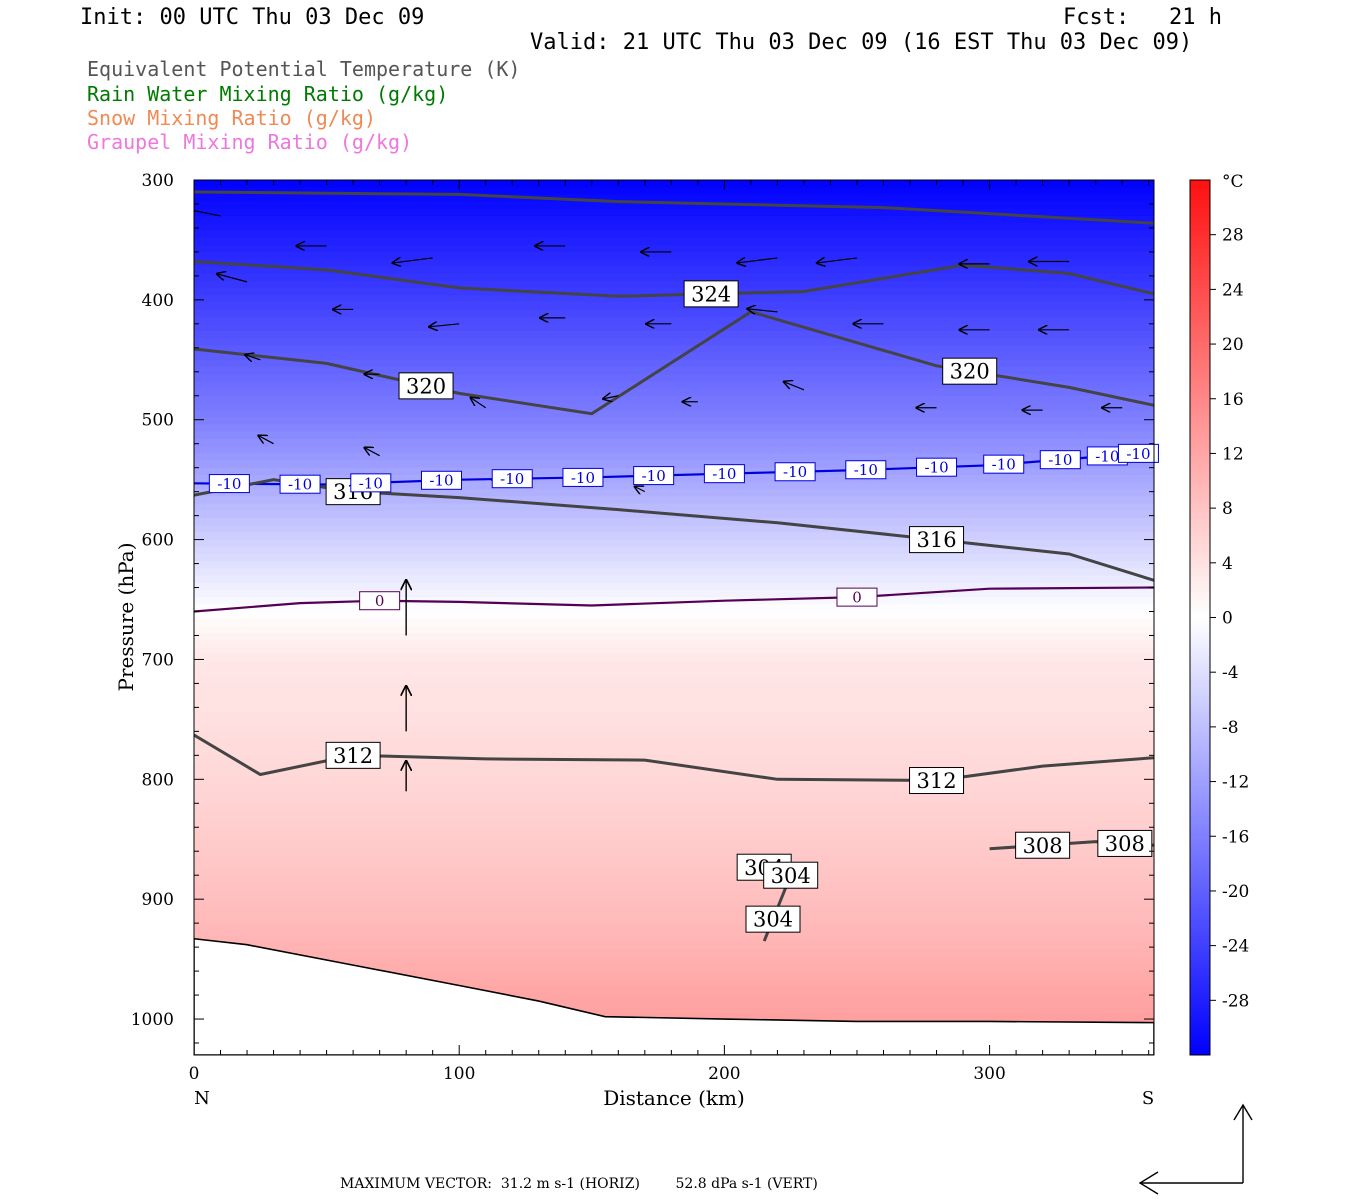 The height and width of the screenshot is (1200, 1350). I want to click on x-tick-label: 200, so click(724, 1074).